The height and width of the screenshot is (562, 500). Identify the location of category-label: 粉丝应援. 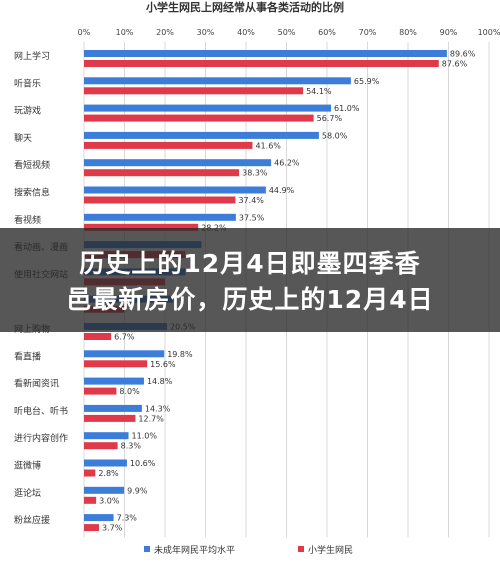
(32, 520).